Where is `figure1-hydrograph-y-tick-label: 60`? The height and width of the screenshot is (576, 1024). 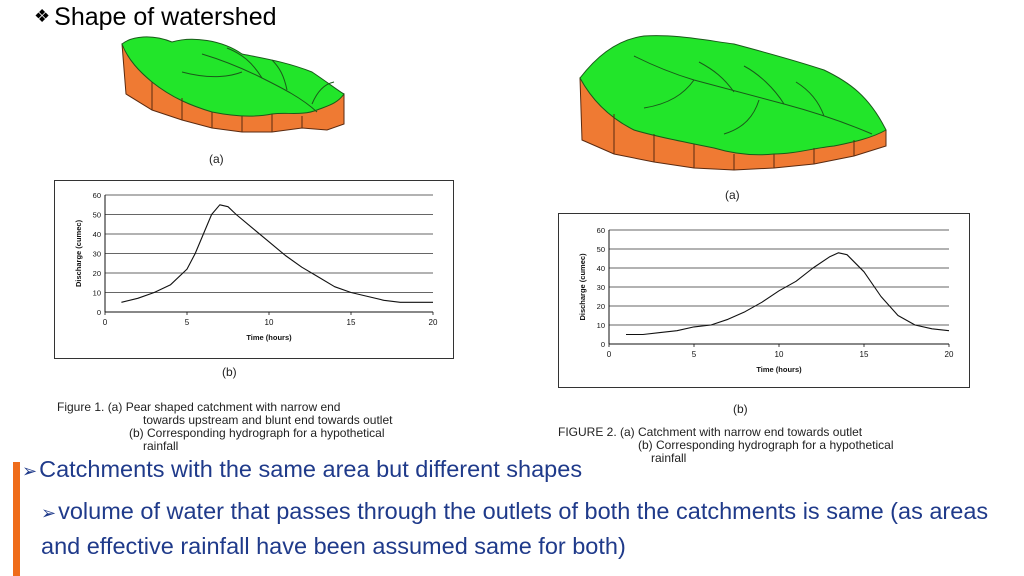
figure1-hydrograph-y-tick-label: 60 is located at coordinates (97, 195).